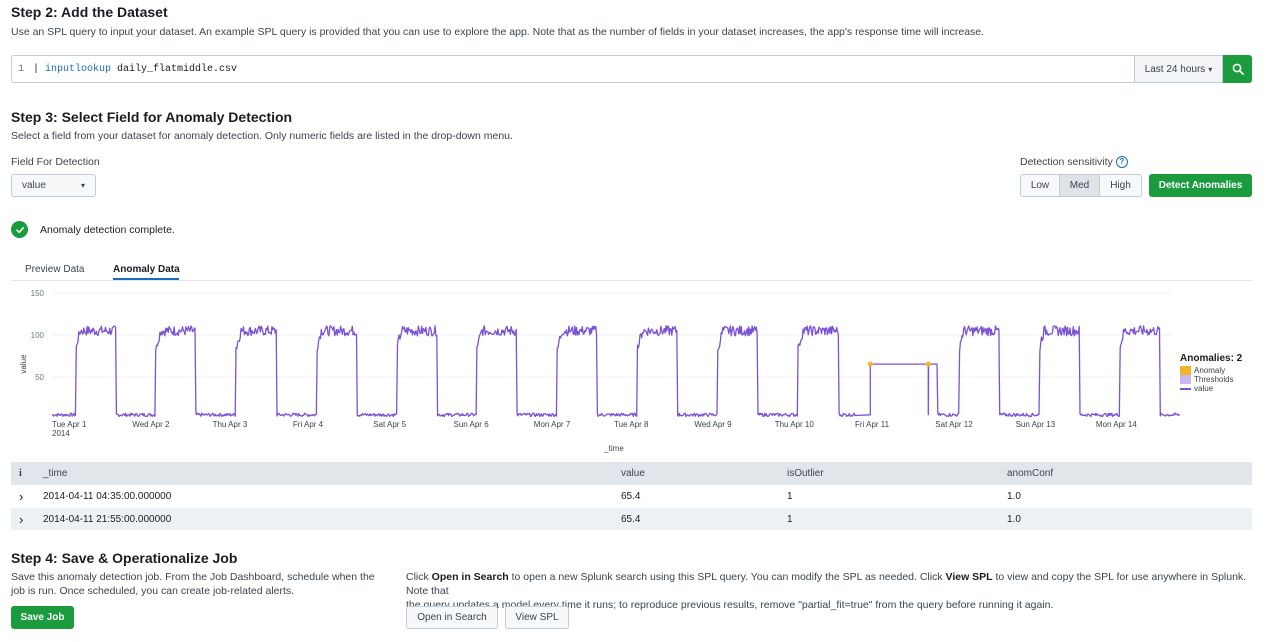 The width and height of the screenshot is (1269, 642). What do you see at coordinates (107, 519) in the screenshot?
I see `cell-time: 2014-04-11 21:55:00.000000` at bounding box center [107, 519].